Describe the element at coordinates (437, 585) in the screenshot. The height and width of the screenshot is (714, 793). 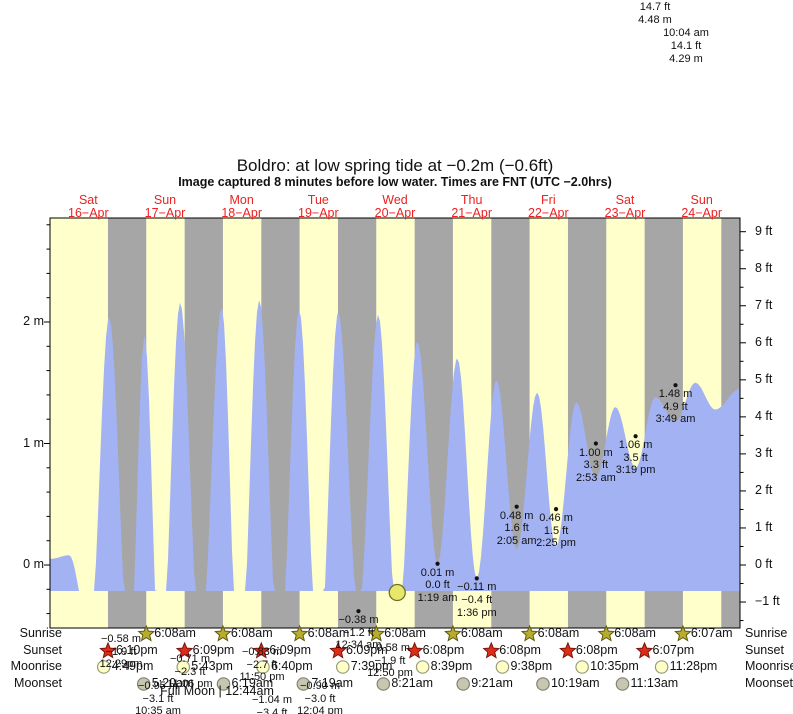
I see `tide-annotation-line: 0.0 ft` at that location.